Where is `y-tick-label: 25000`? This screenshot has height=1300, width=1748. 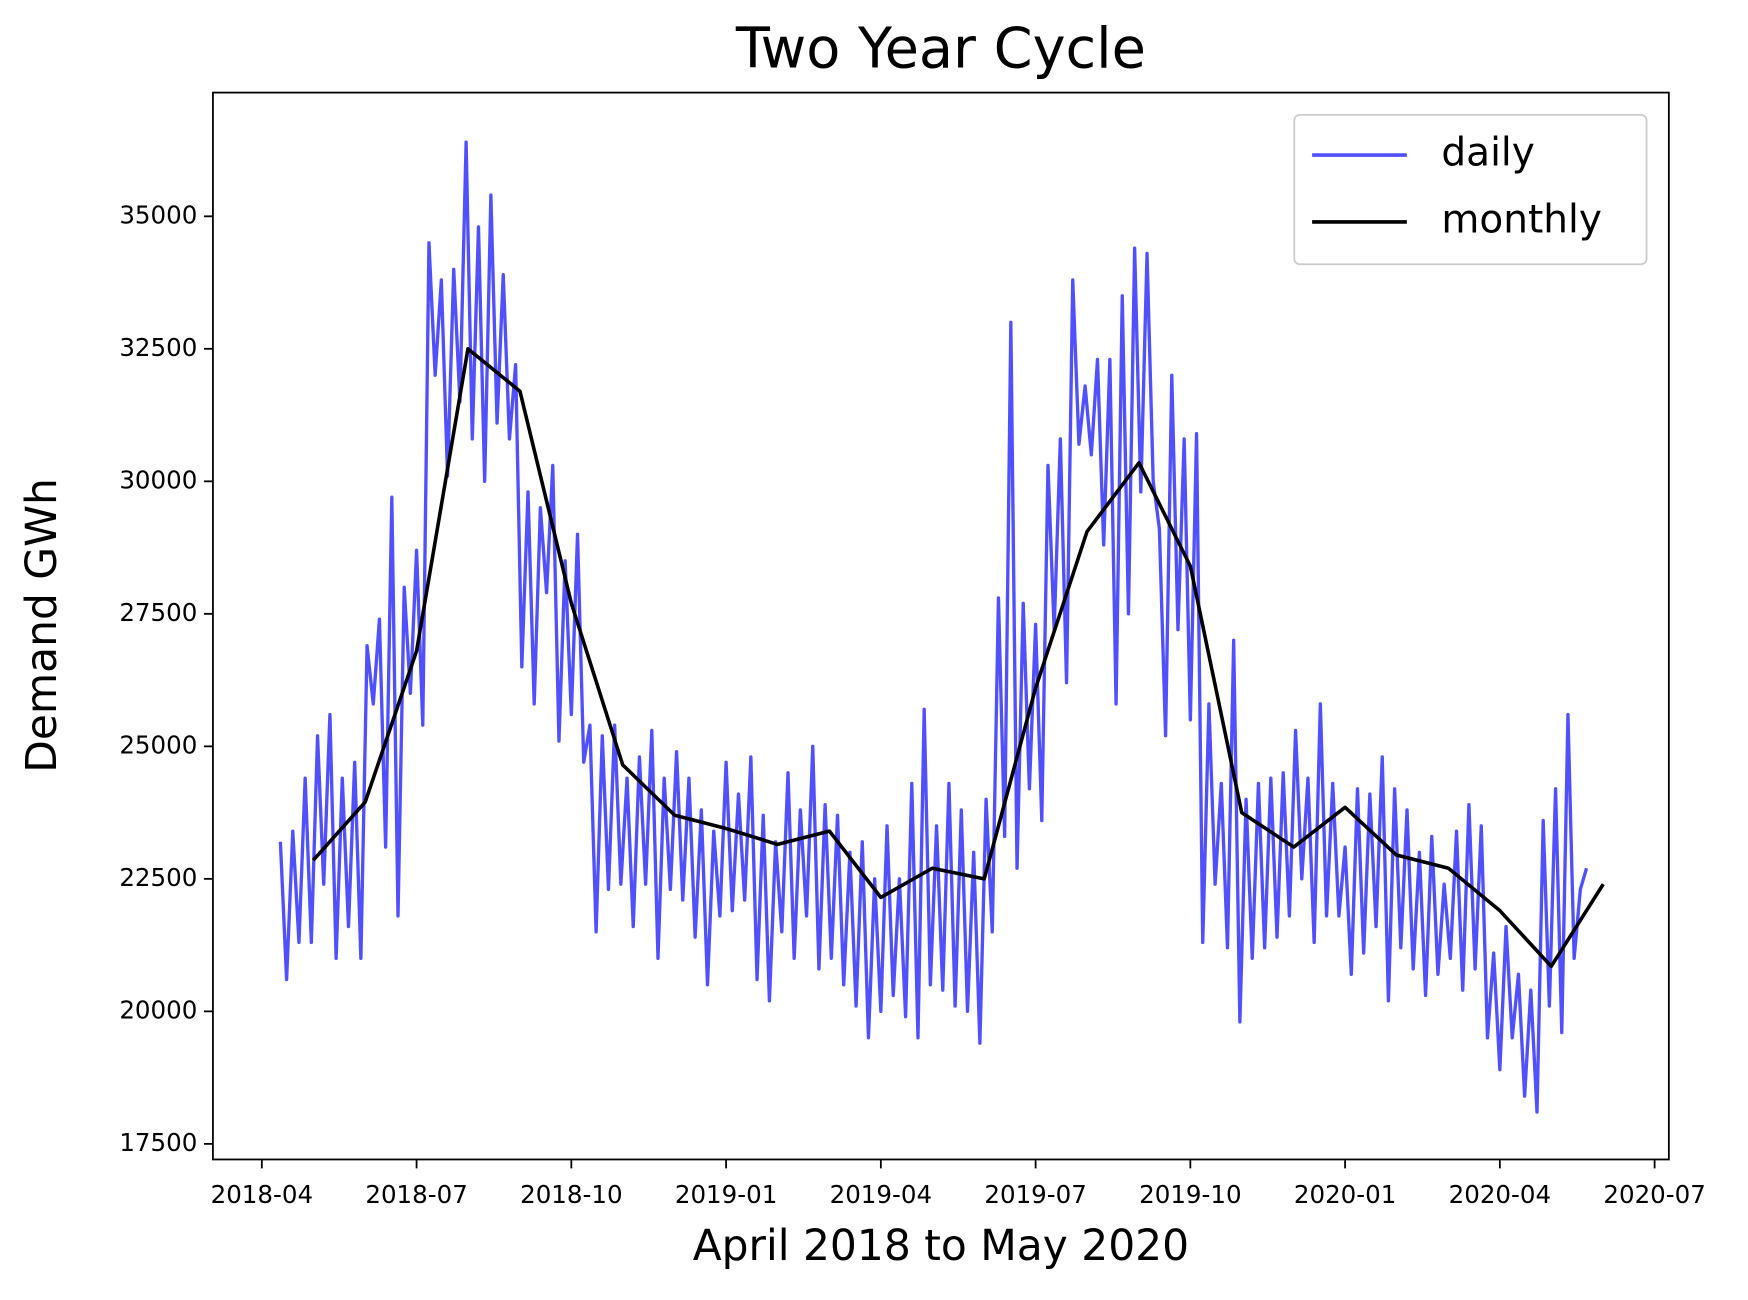
y-tick-label: 25000 is located at coordinates (158, 744).